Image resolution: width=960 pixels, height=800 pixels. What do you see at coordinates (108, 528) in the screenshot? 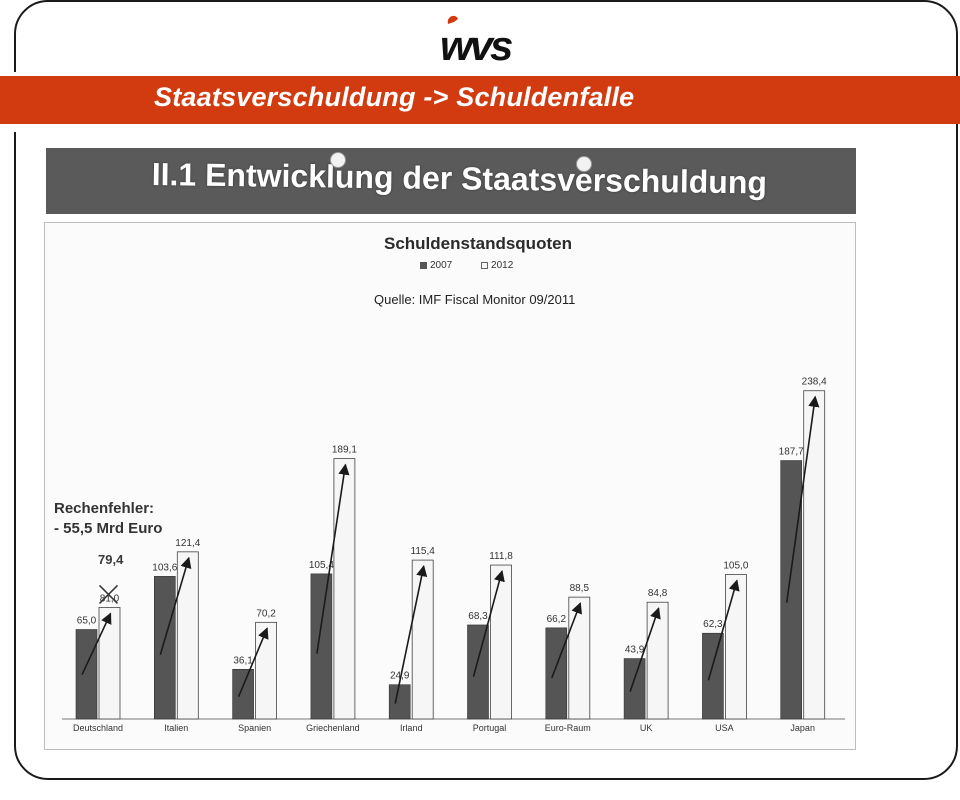
I see `error-note-amount: - 55,5 Mrd Euro` at bounding box center [108, 528].